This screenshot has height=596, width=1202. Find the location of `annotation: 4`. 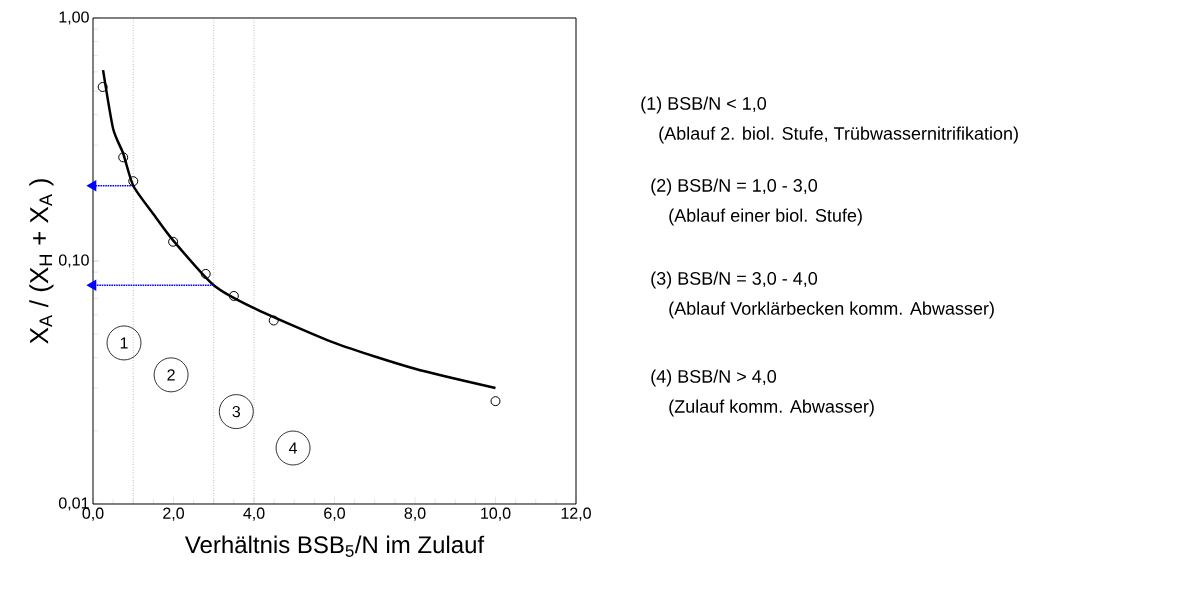

annotation: 4 is located at coordinates (293, 448).